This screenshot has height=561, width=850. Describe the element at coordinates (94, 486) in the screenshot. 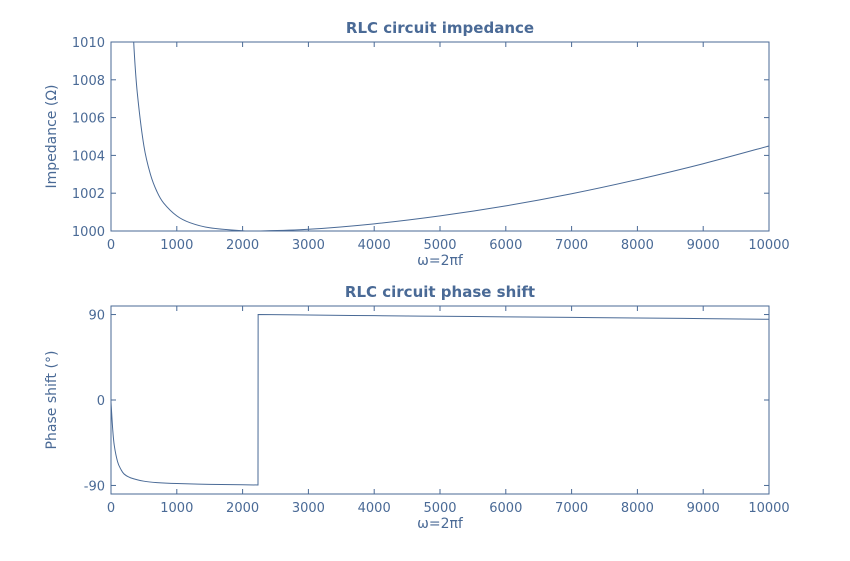

I see `y-tick-label: -90` at that location.